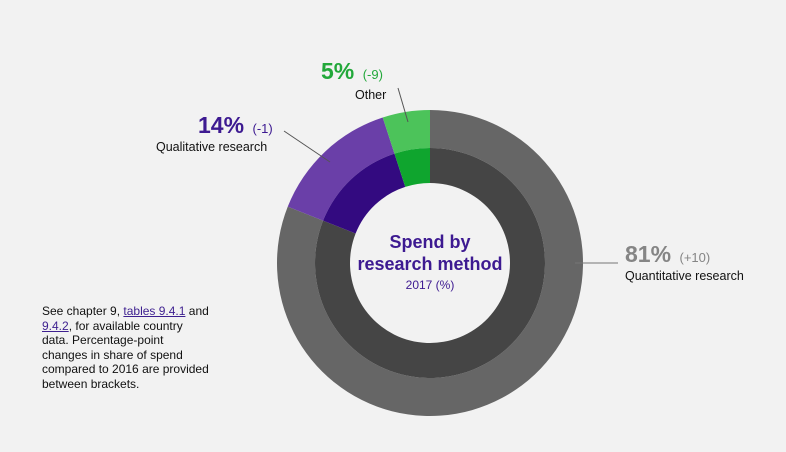 Image resolution: width=786 pixels, height=452 pixels. Describe the element at coordinates (83, 311) in the screenshot. I see `footnote-text-1: See chapter 9,` at that location.